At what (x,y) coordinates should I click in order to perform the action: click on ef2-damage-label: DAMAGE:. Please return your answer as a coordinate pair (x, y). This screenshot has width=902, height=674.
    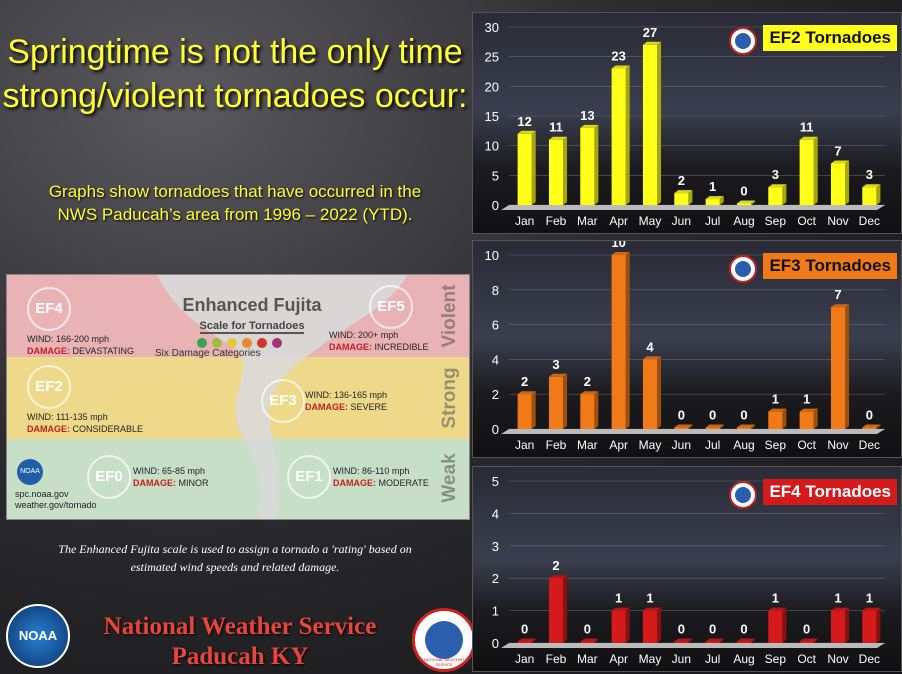
    Looking at the image, I should click on (48, 429).